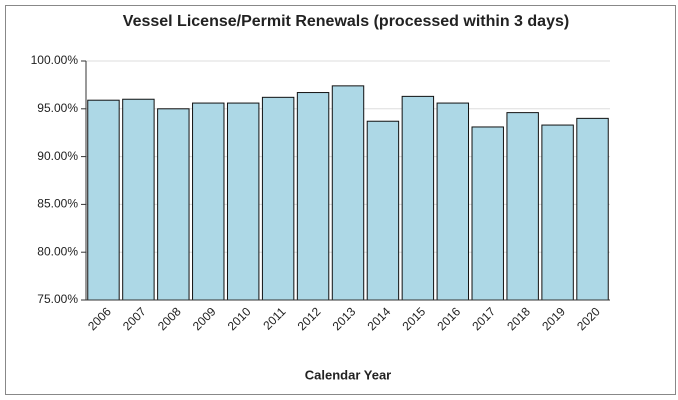 The image size is (678, 400). Describe the element at coordinates (57, 251) in the screenshot. I see `y-tick-label: 80.00%` at that location.